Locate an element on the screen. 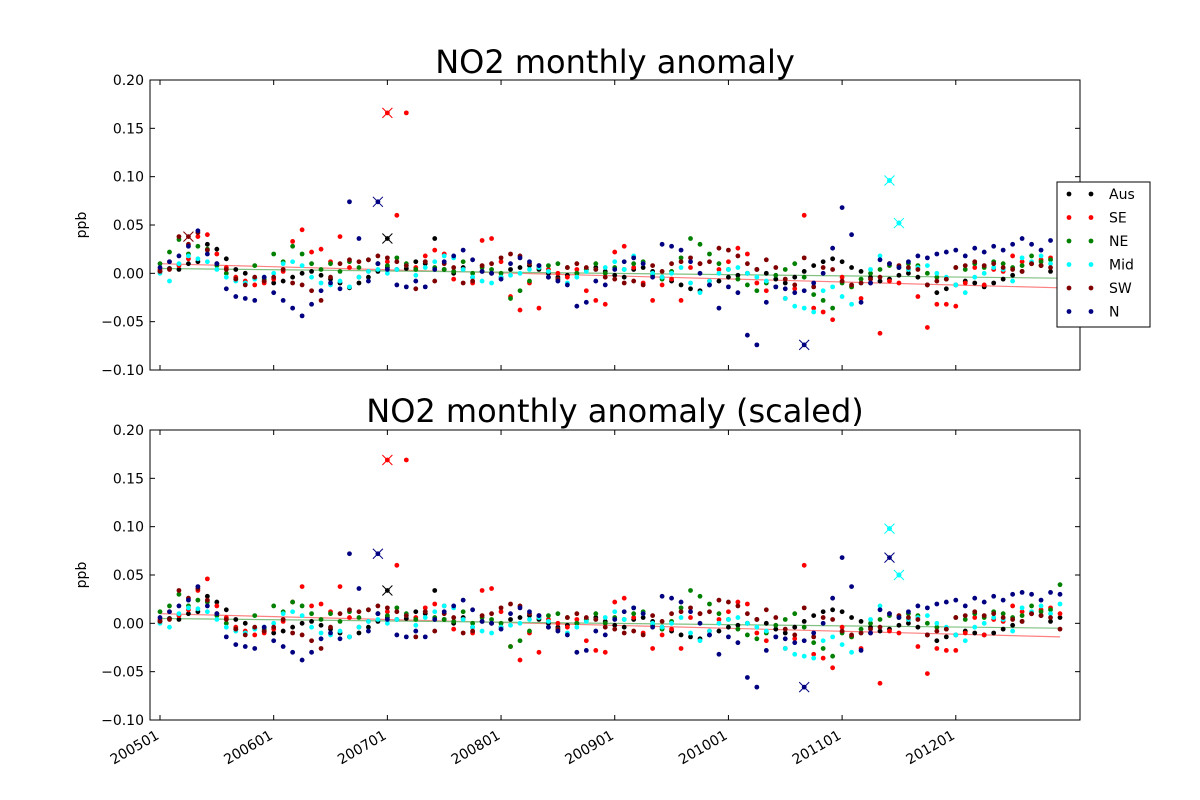  legend-label: N is located at coordinates (1114, 313).